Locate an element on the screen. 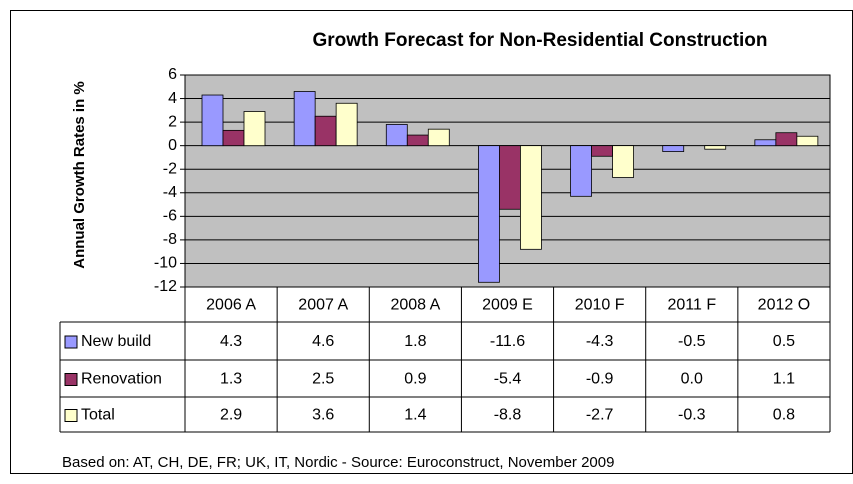 This screenshot has height=484, width=853. table-value: -8.8 is located at coordinates (508, 415).